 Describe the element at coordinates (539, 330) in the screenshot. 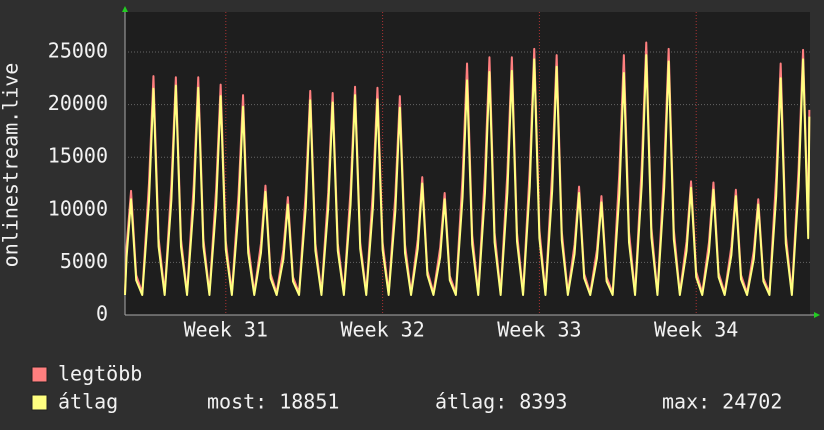

I see `x-tick-label: Week 33` at that location.